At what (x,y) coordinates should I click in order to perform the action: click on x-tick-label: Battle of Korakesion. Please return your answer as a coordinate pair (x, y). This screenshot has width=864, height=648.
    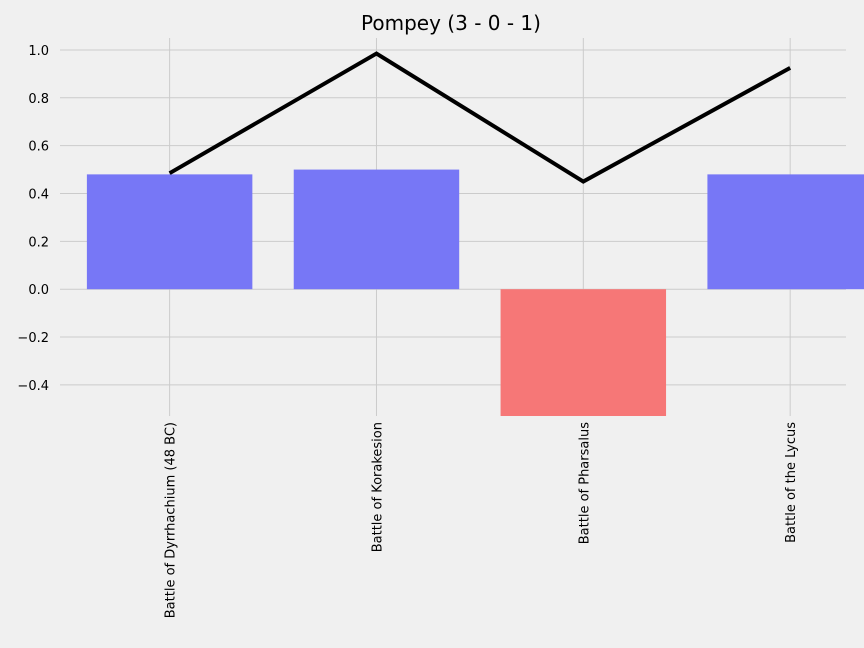
    Looking at the image, I should click on (377, 487).